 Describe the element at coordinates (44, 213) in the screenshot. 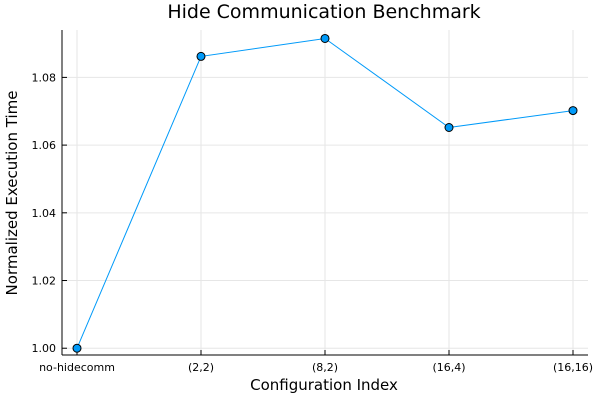

I see `y-tick-label: 1.04` at that location.